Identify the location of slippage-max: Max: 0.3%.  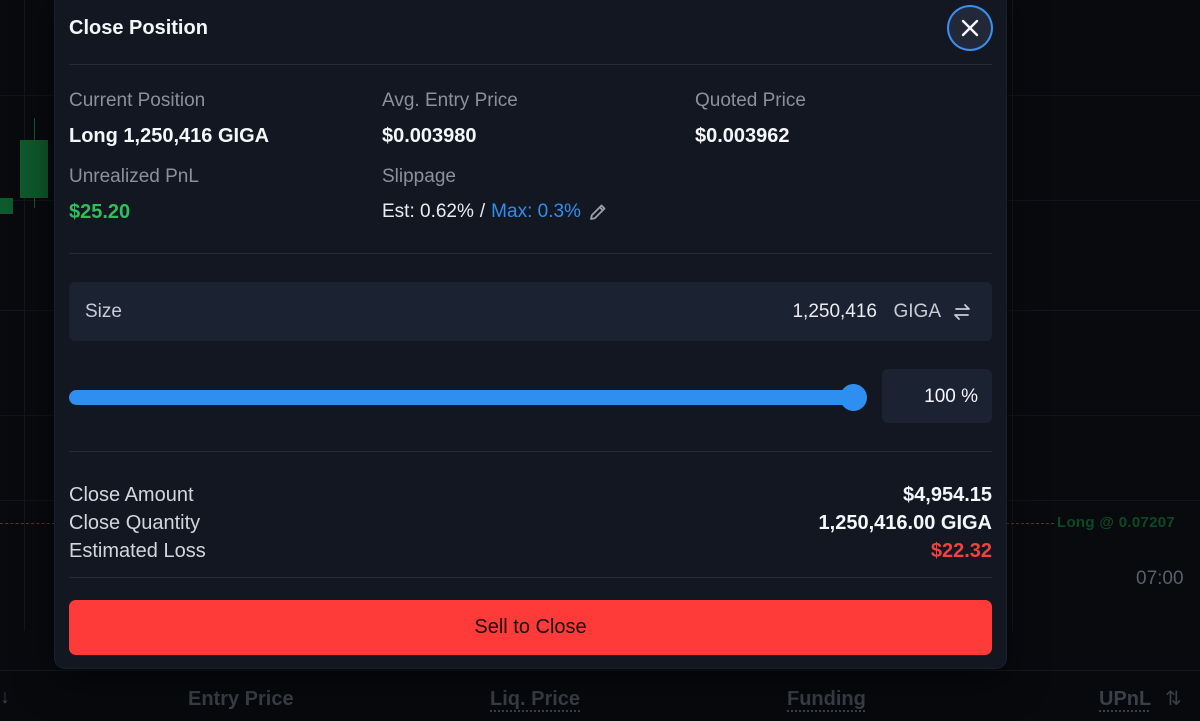
(536, 212).